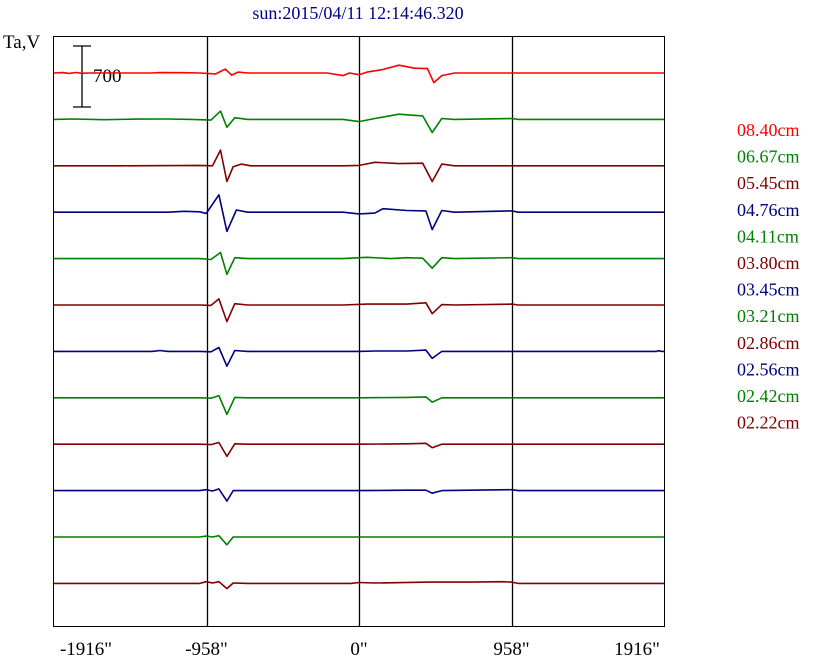  What do you see at coordinates (86, 649) in the screenshot?
I see `x-tick-label: -1916"` at bounding box center [86, 649].